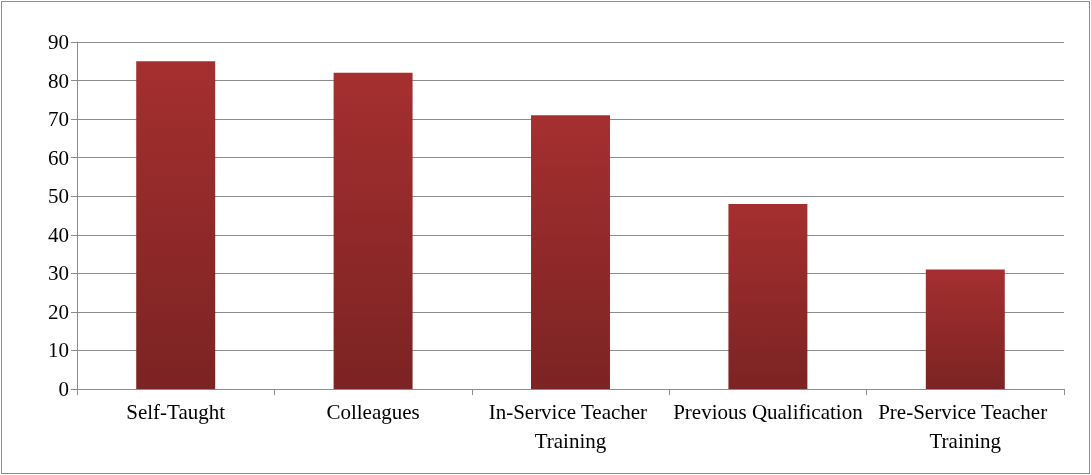 Image resolution: width=1091 pixels, height=475 pixels. I want to click on y-tick-label: 50, so click(58, 196).